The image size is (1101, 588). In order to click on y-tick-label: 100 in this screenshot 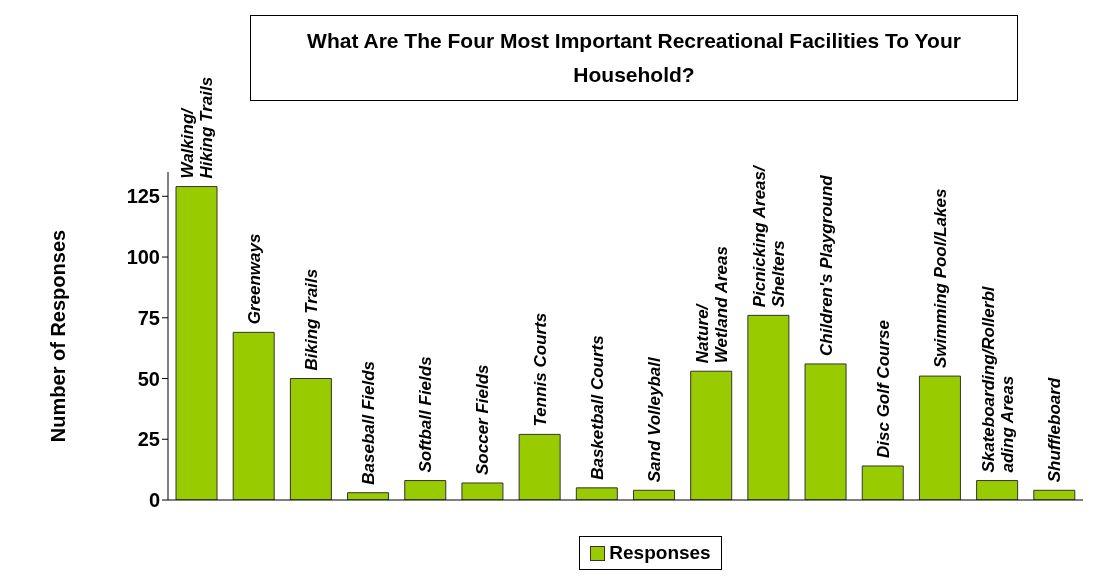, I will do `click(143, 257)`.